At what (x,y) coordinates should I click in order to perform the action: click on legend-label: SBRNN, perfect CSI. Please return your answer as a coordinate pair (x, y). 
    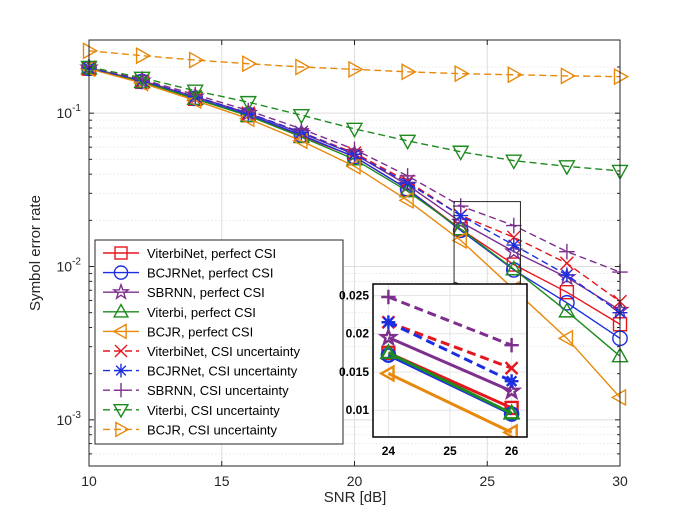
    Looking at the image, I should click on (206, 292).